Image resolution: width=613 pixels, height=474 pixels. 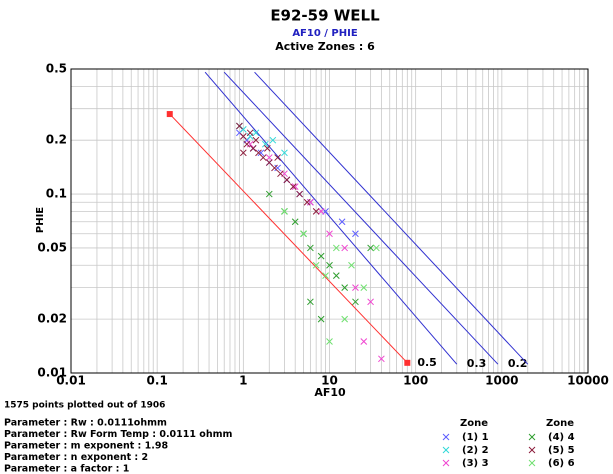 I want to click on legend-label: (6) 6, so click(x=561, y=463).